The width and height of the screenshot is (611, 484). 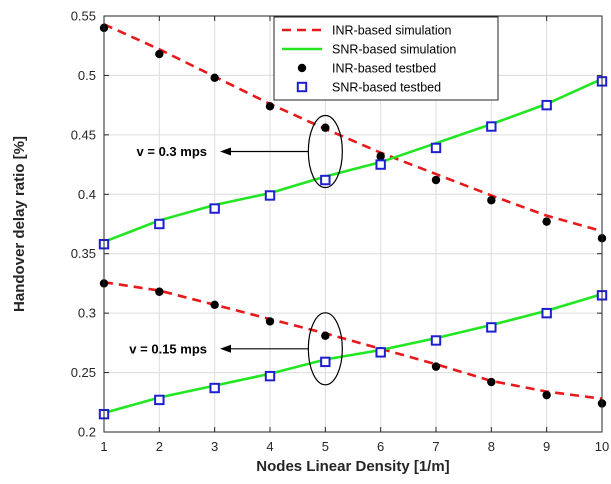 What do you see at coordinates (384, 69) in the screenshot?
I see `legend-label: INR-based testbed` at bounding box center [384, 69].